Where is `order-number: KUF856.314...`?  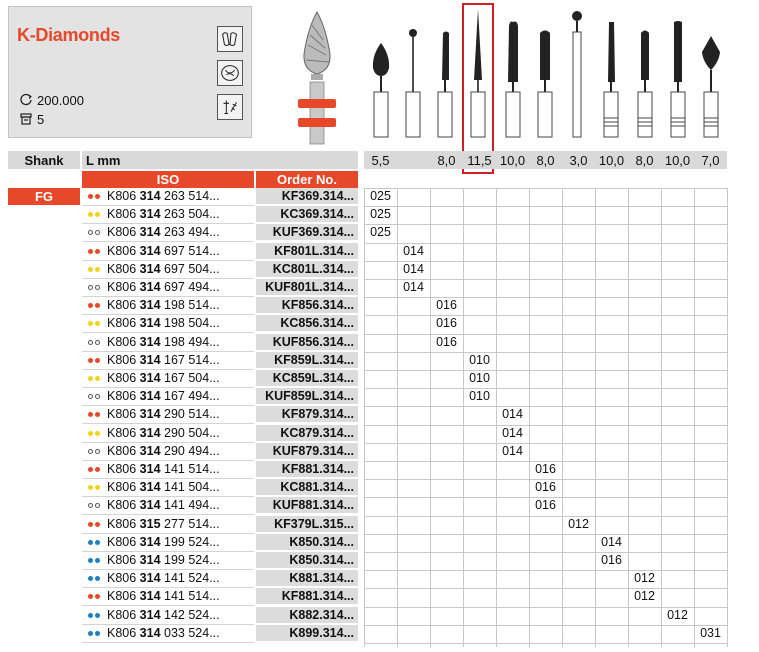
order-number: KUF856.314... is located at coordinates (307, 342).